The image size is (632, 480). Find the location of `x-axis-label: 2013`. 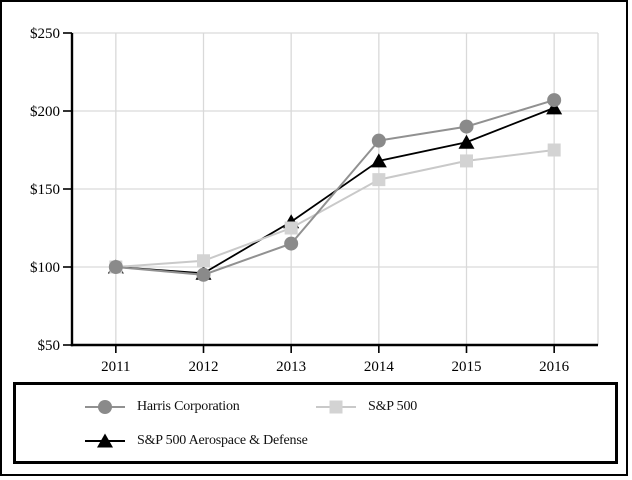

x-axis-label: 2013 is located at coordinates (291, 367).